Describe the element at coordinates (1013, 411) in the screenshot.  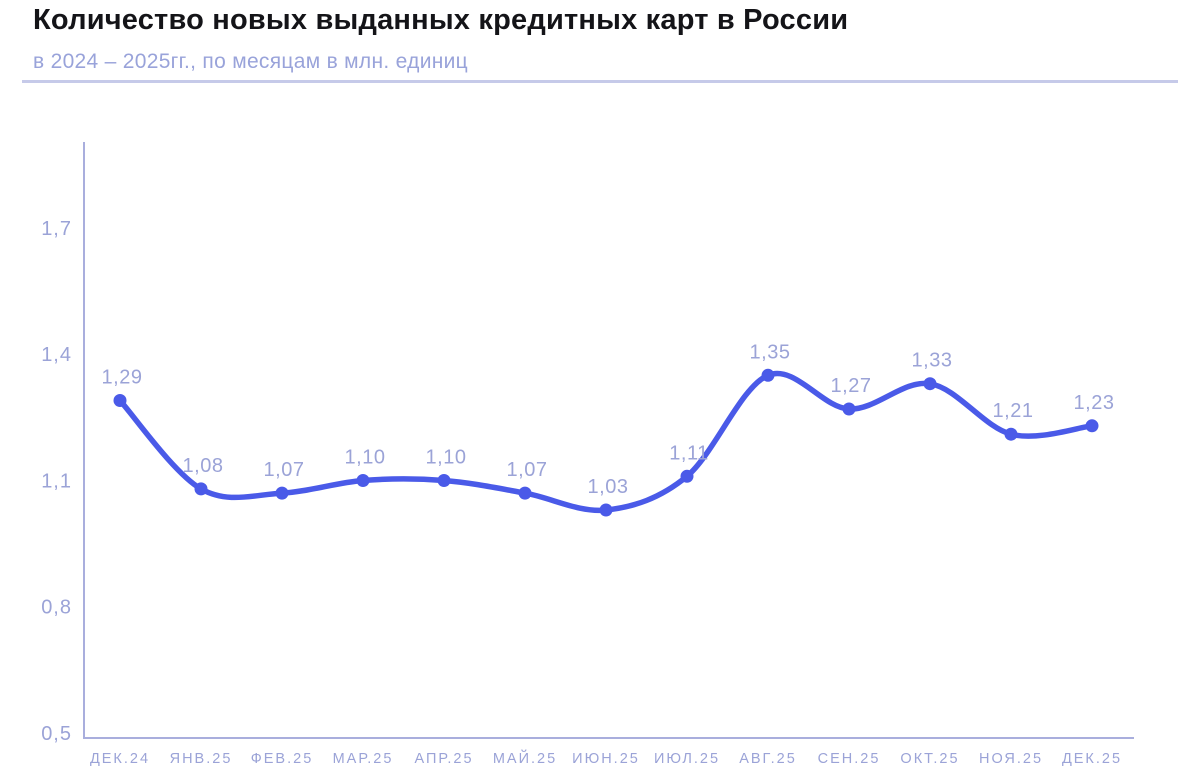
I see `data-point-label: 1,21` at that location.